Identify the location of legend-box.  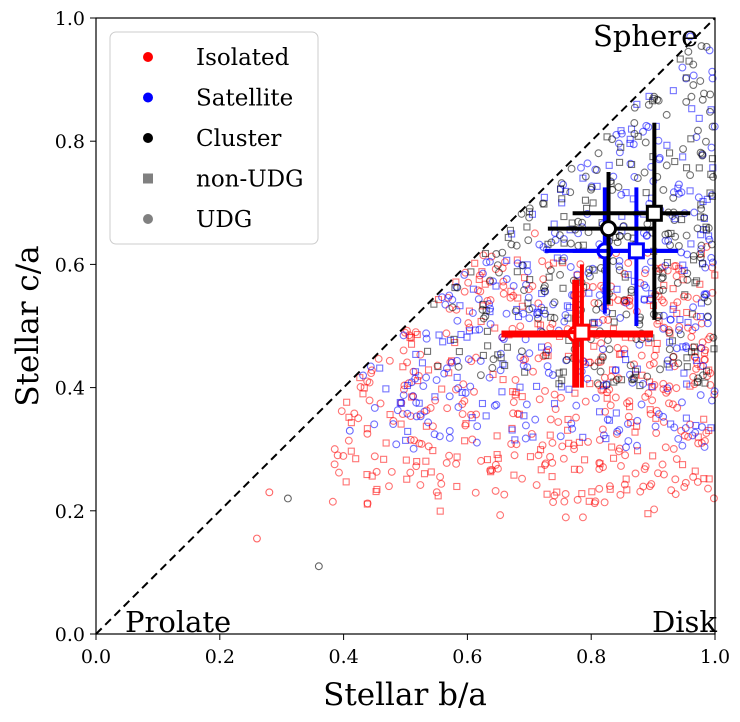
(214, 138).